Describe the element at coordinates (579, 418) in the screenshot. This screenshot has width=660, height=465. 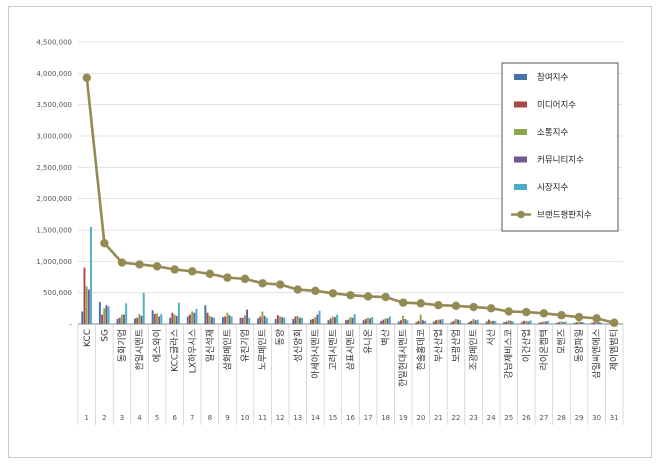
I see `category-index: 29` at that location.